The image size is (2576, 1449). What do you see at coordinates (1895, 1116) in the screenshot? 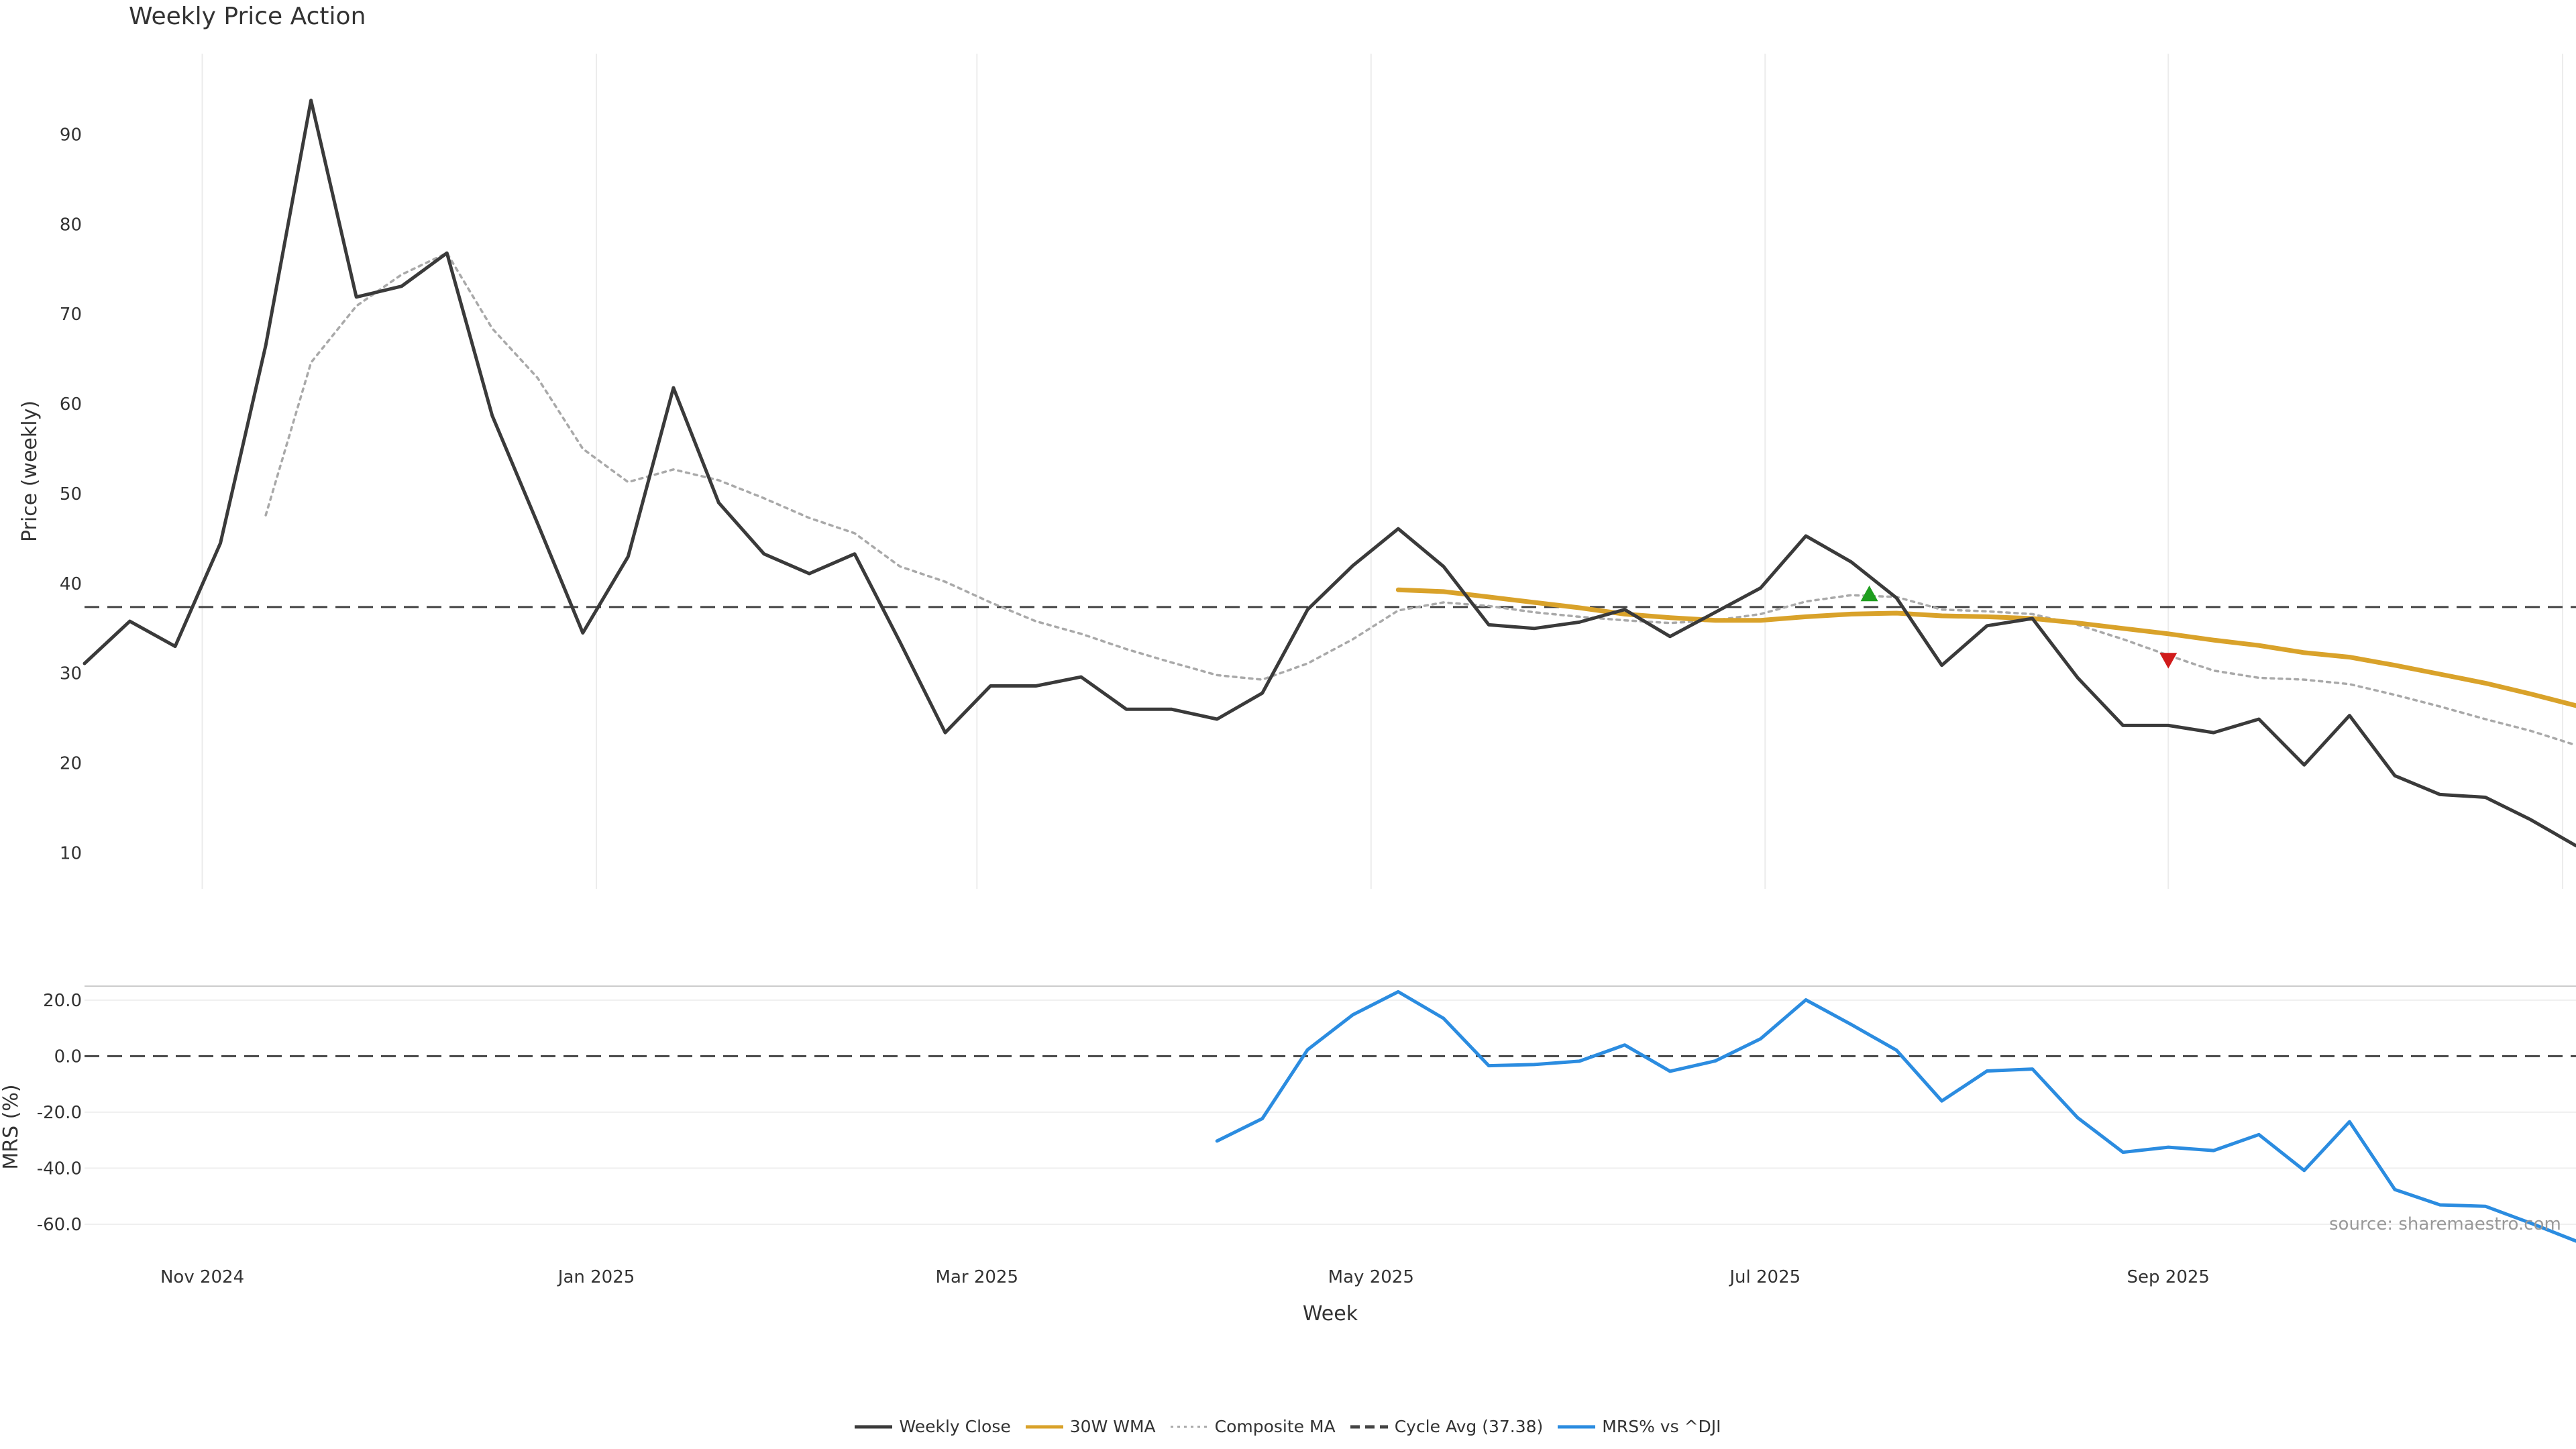
I see `mrs-mrs-vs-dji-line` at bounding box center [1895, 1116].